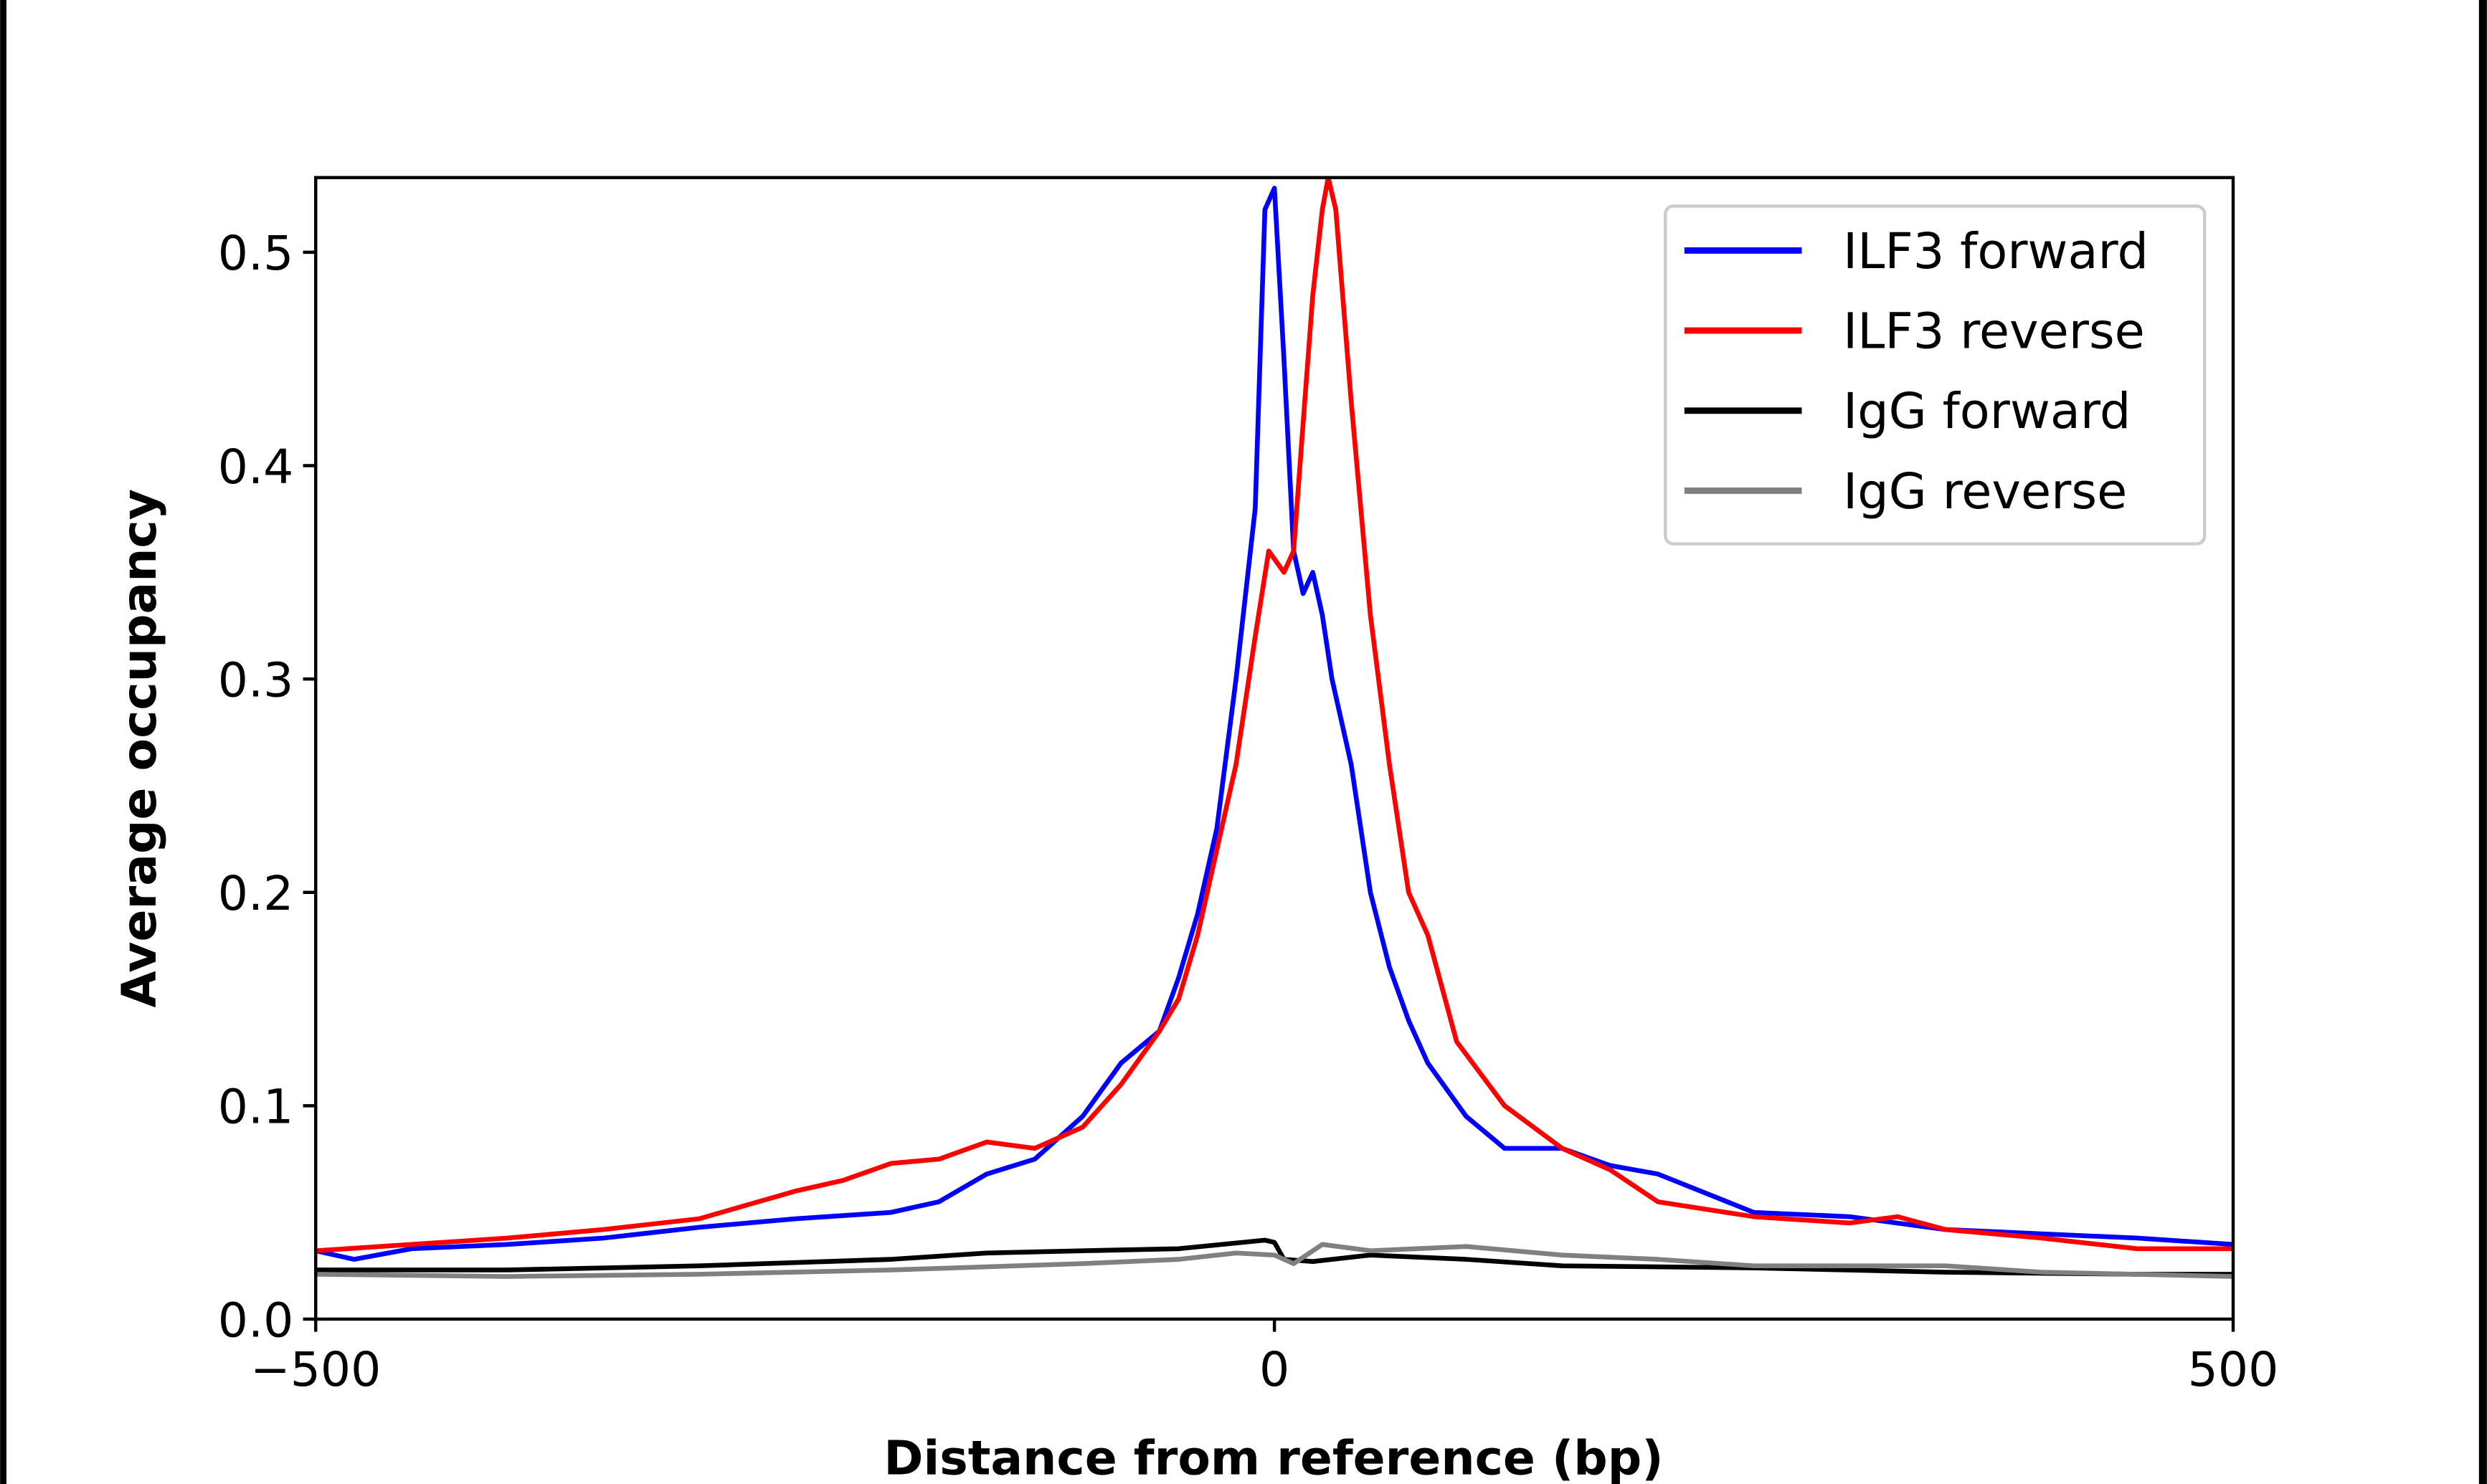 Image resolution: width=2487 pixels, height=1484 pixels. What do you see at coordinates (256, 467) in the screenshot?
I see `y-tick-label: 0.4` at bounding box center [256, 467].